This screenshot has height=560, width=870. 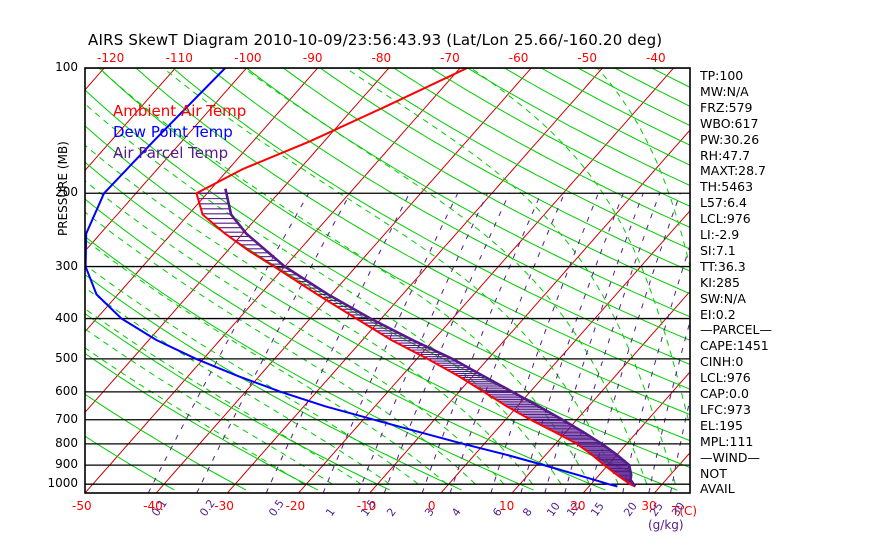 What do you see at coordinates (733, 171) in the screenshot?
I see `sounding-index-item: MAXT:28.7` at bounding box center [733, 171].